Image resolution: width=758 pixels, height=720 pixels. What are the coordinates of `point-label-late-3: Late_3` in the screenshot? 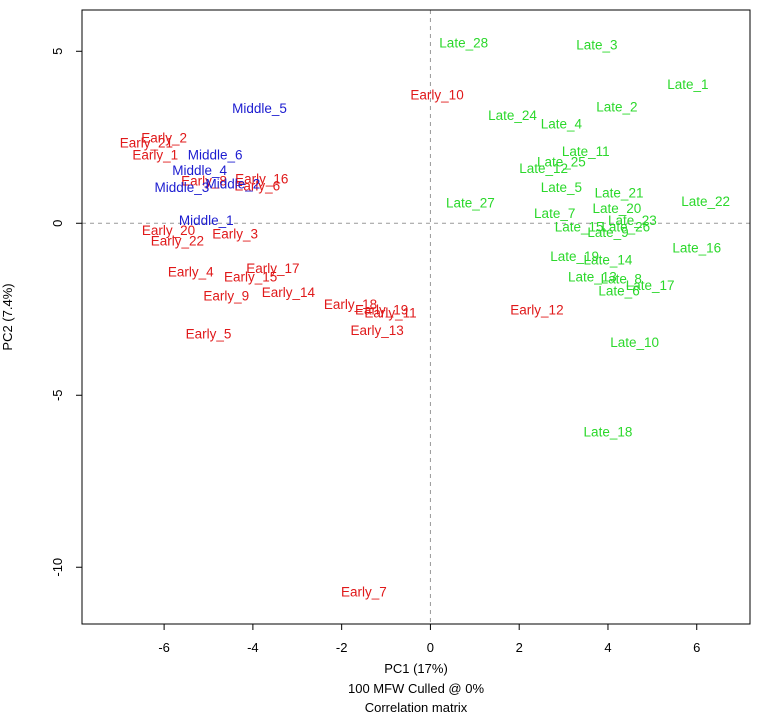 It's located at (596, 44).